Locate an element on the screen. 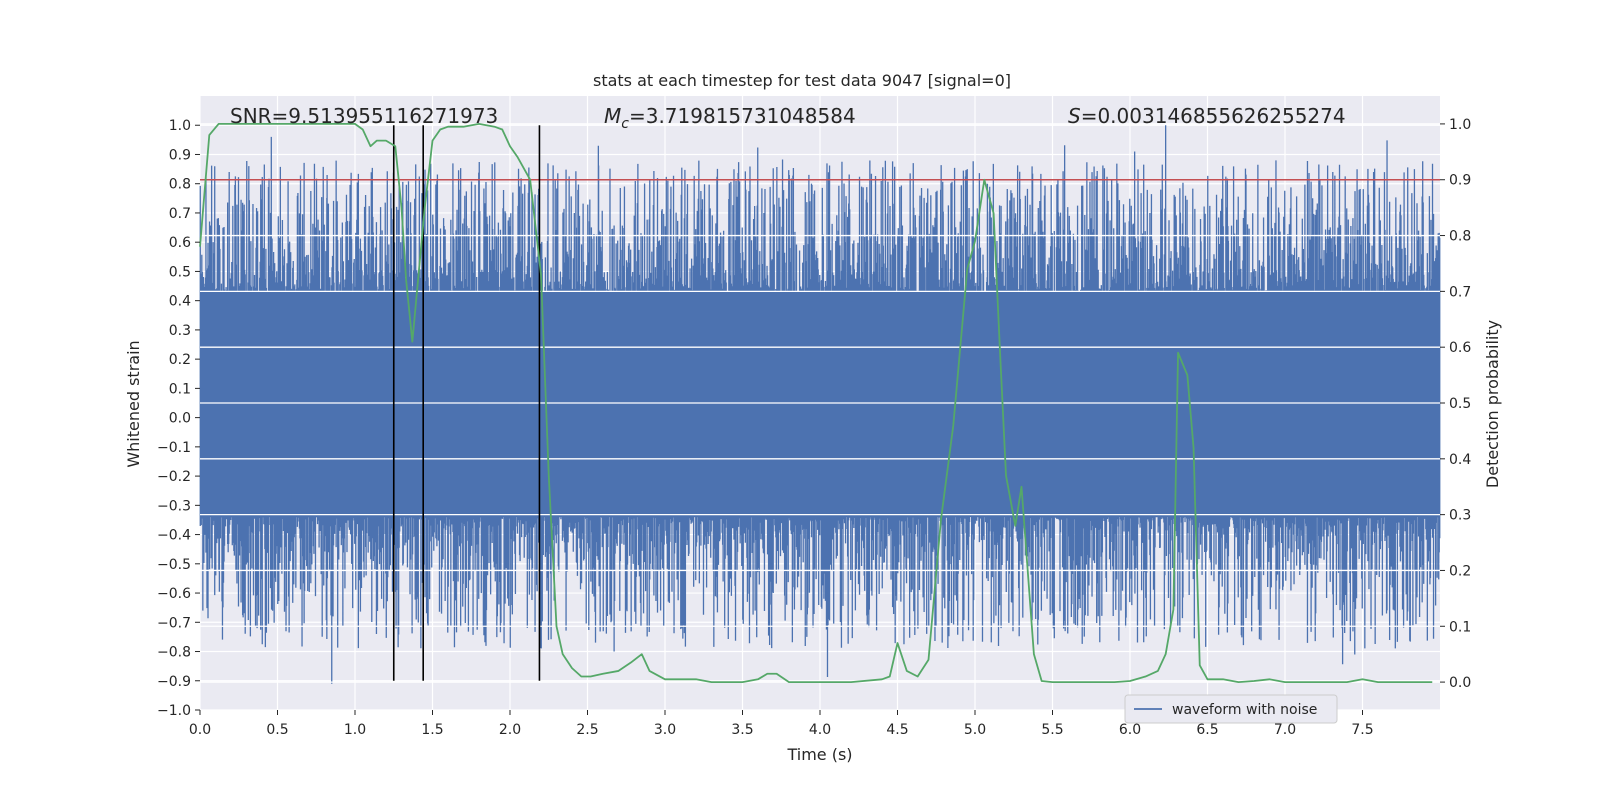 The width and height of the screenshot is (1600, 800). y-right-tick-label: 1.0 is located at coordinates (1460, 125).